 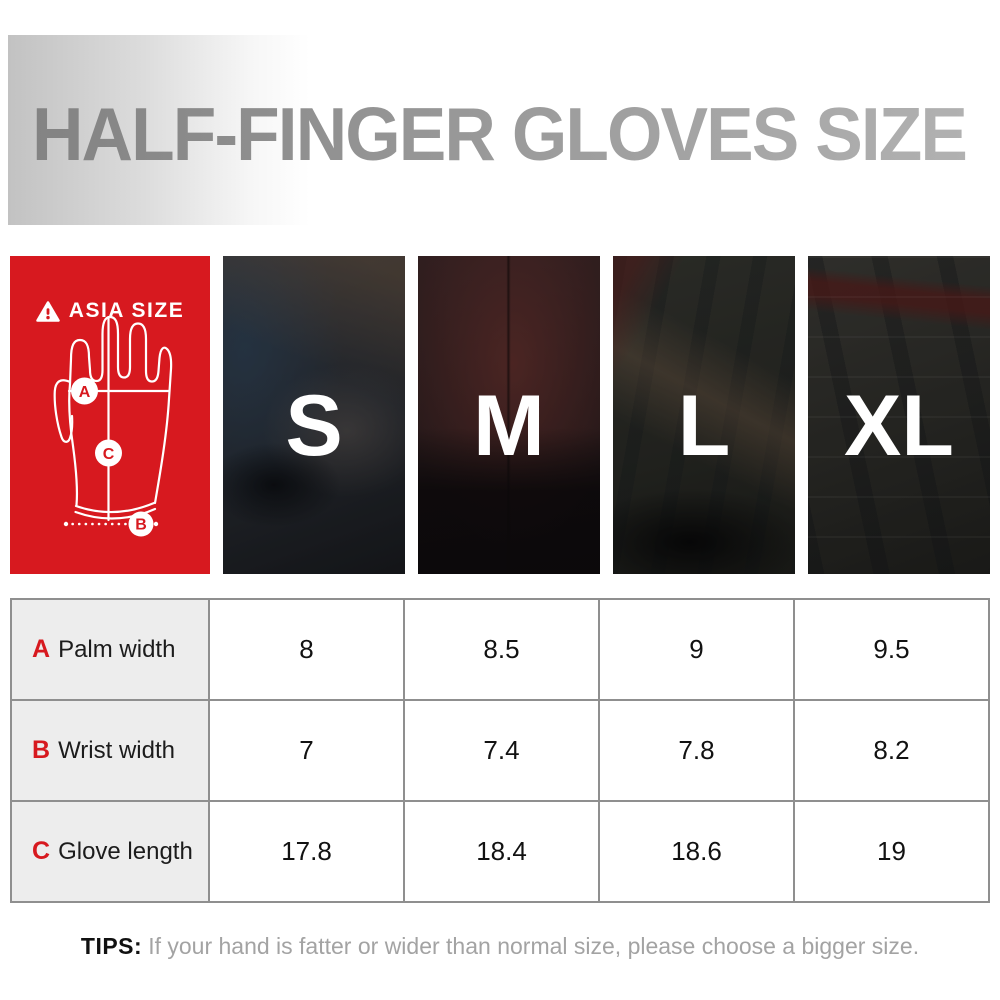 What do you see at coordinates (111, 946) in the screenshot?
I see `tips-label: TIPS:` at bounding box center [111, 946].